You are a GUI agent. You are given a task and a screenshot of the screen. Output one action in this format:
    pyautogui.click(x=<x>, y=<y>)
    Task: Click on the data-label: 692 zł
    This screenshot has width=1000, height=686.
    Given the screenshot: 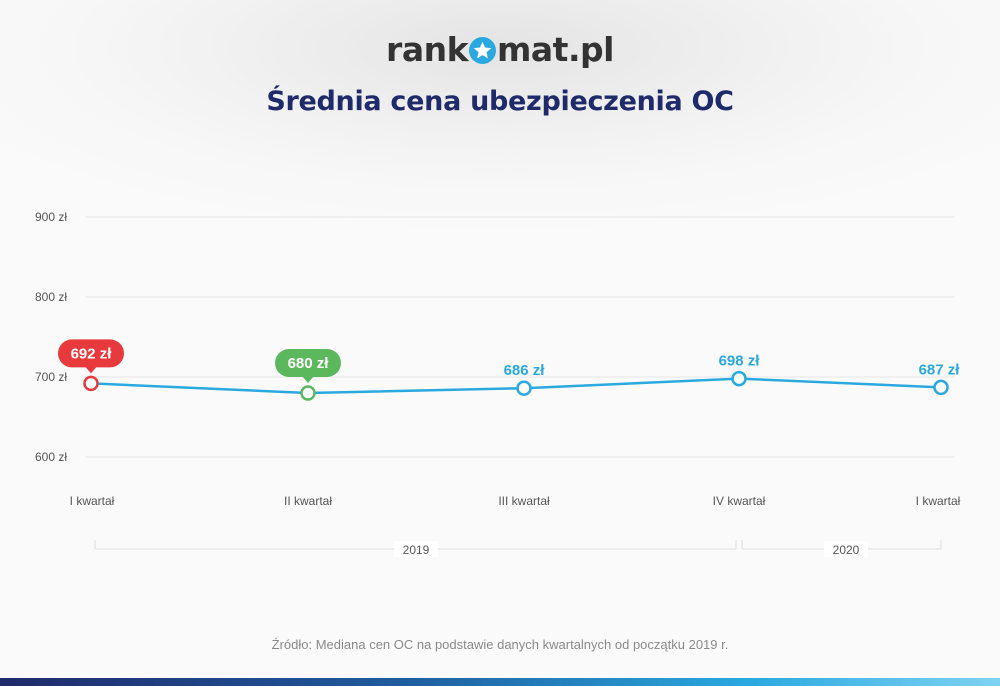 What is the action you would take?
    pyautogui.click(x=92, y=353)
    